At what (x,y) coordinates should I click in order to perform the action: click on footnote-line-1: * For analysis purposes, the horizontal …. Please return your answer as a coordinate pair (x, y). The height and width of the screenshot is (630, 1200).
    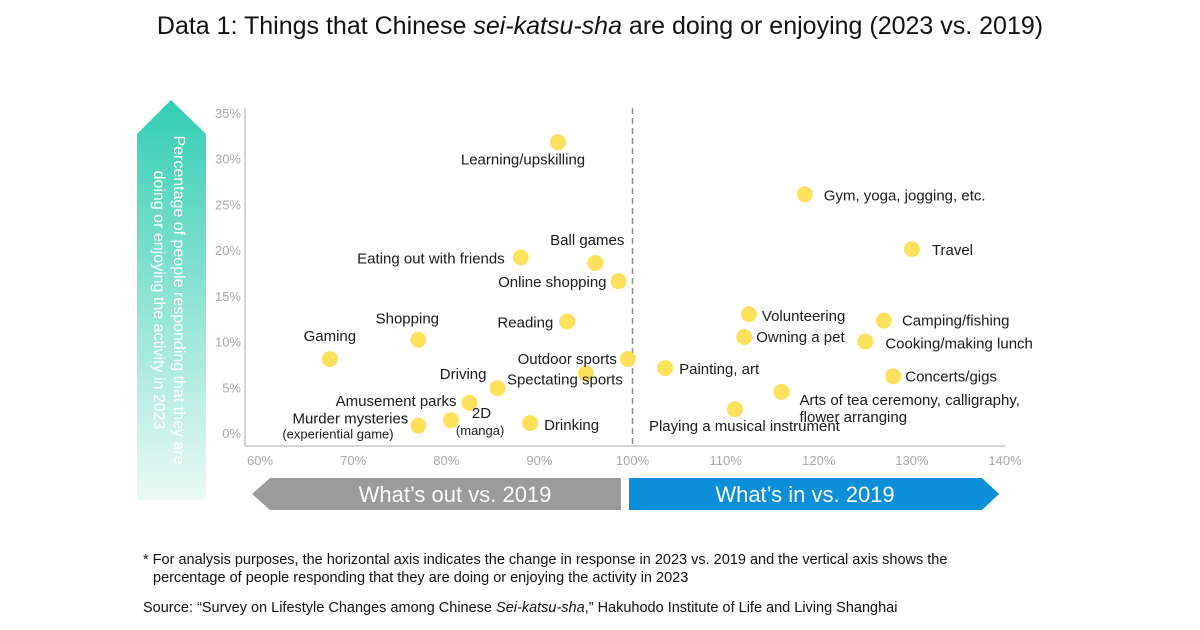
    Looking at the image, I should click on (545, 560).